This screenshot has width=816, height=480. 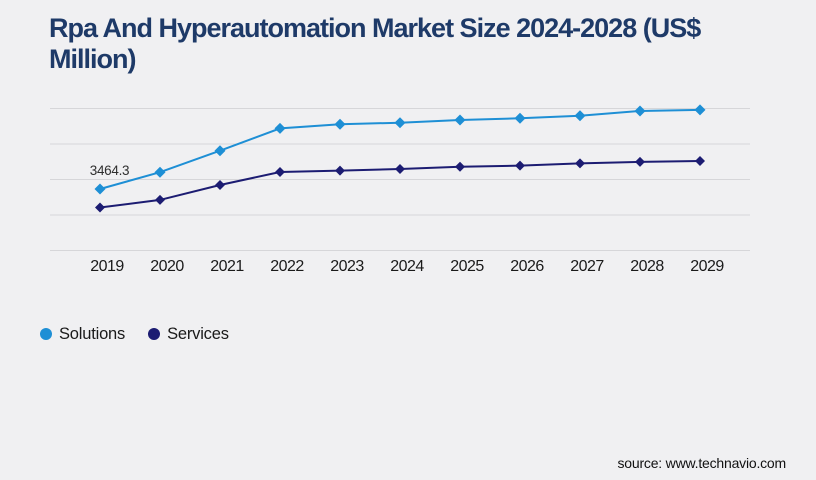 I want to click on x-axis-label: 2027, so click(x=587, y=266).